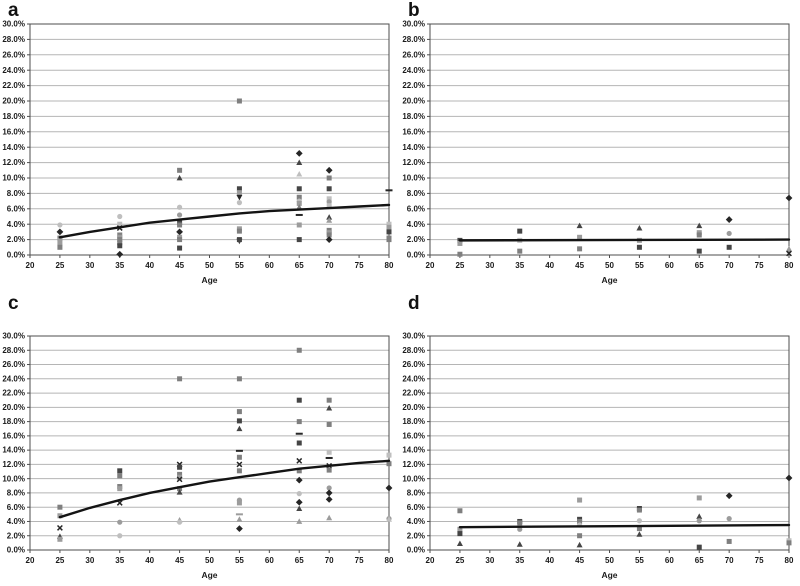 The width and height of the screenshot is (800, 586). I want to click on panel-a-letter: a, so click(13, 10).